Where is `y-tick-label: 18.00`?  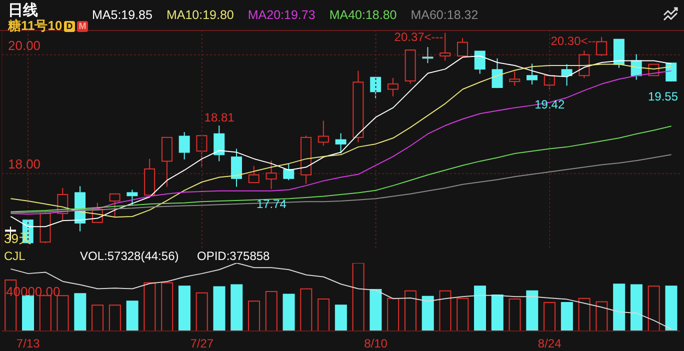
y-tick-label: 18.00 is located at coordinates (24, 164).